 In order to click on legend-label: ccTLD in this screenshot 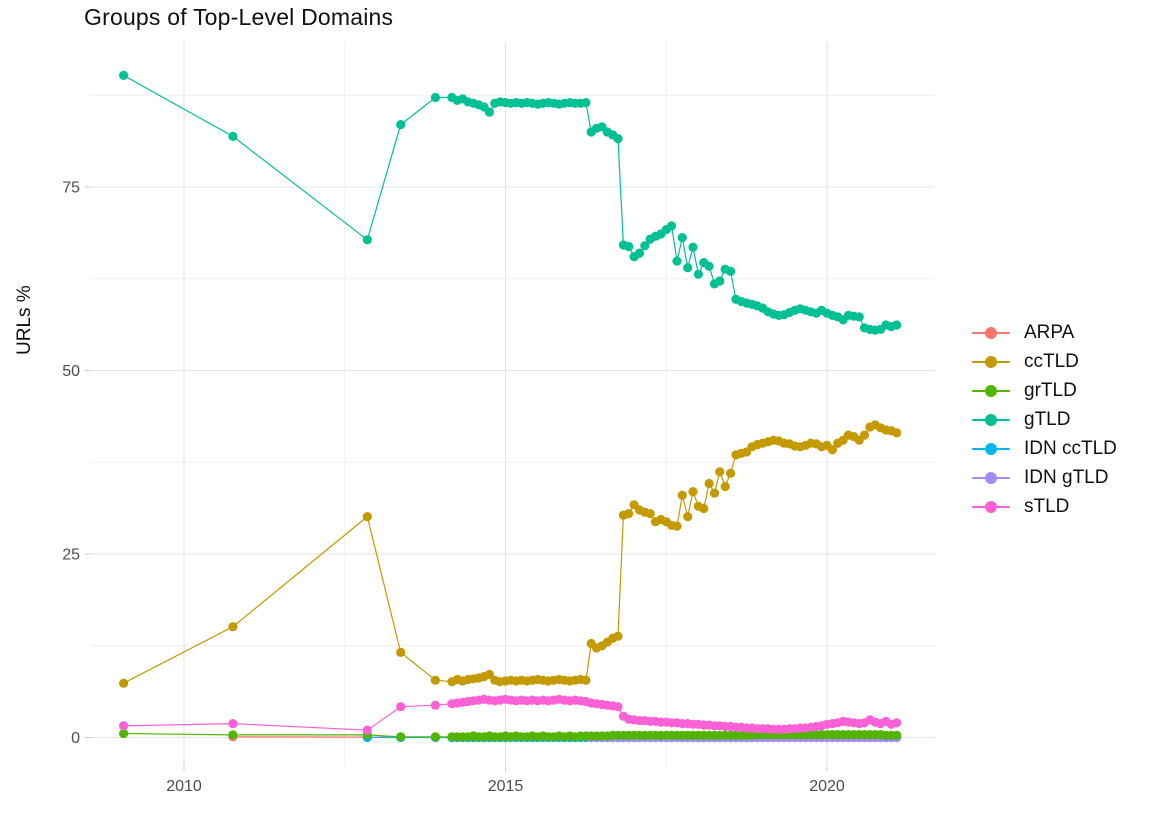, I will do `click(1051, 361)`.